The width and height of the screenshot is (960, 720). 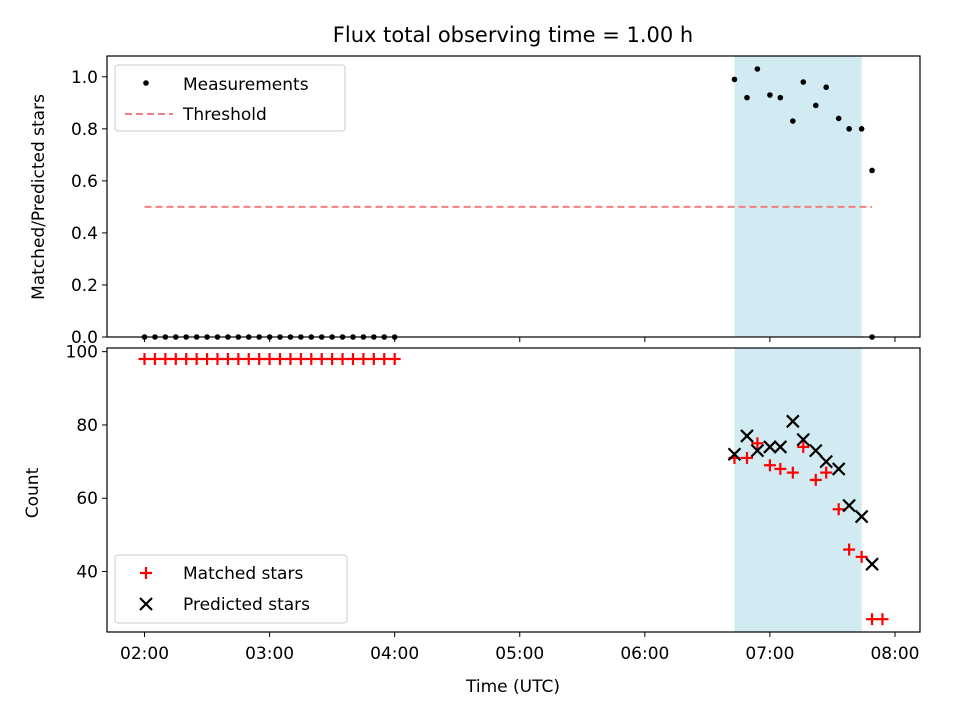 I want to click on x-tick-label: 03:00, so click(x=269, y=654).